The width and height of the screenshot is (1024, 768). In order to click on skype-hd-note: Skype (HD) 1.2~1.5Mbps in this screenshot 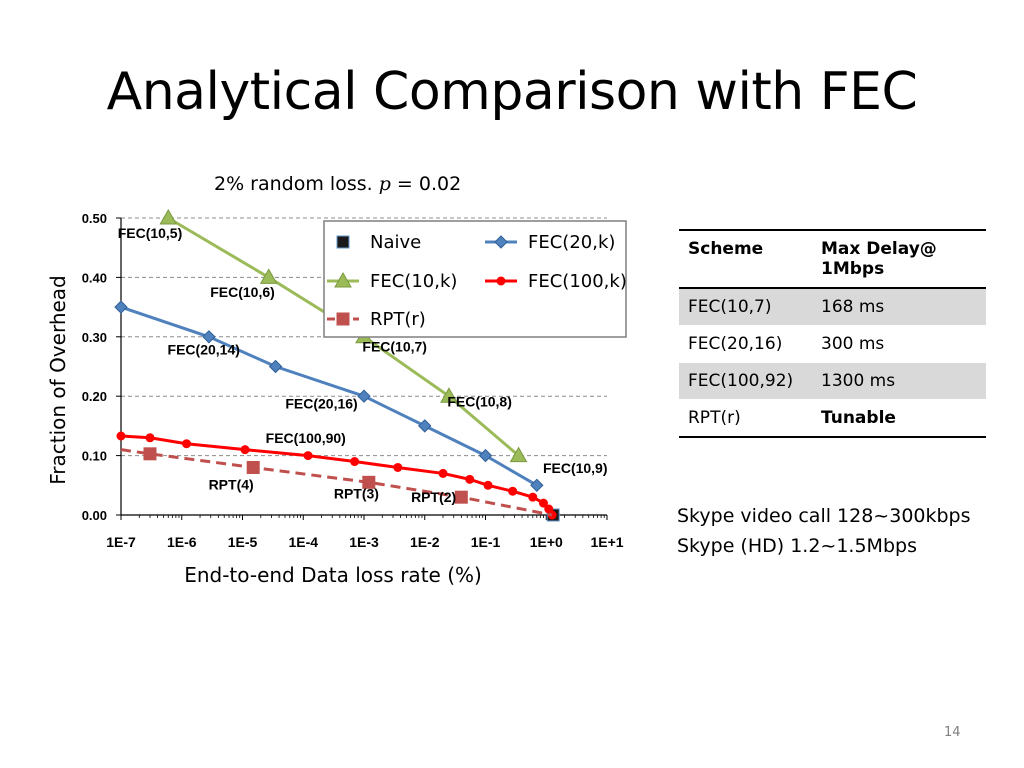, I will do `click(797, 546)`.